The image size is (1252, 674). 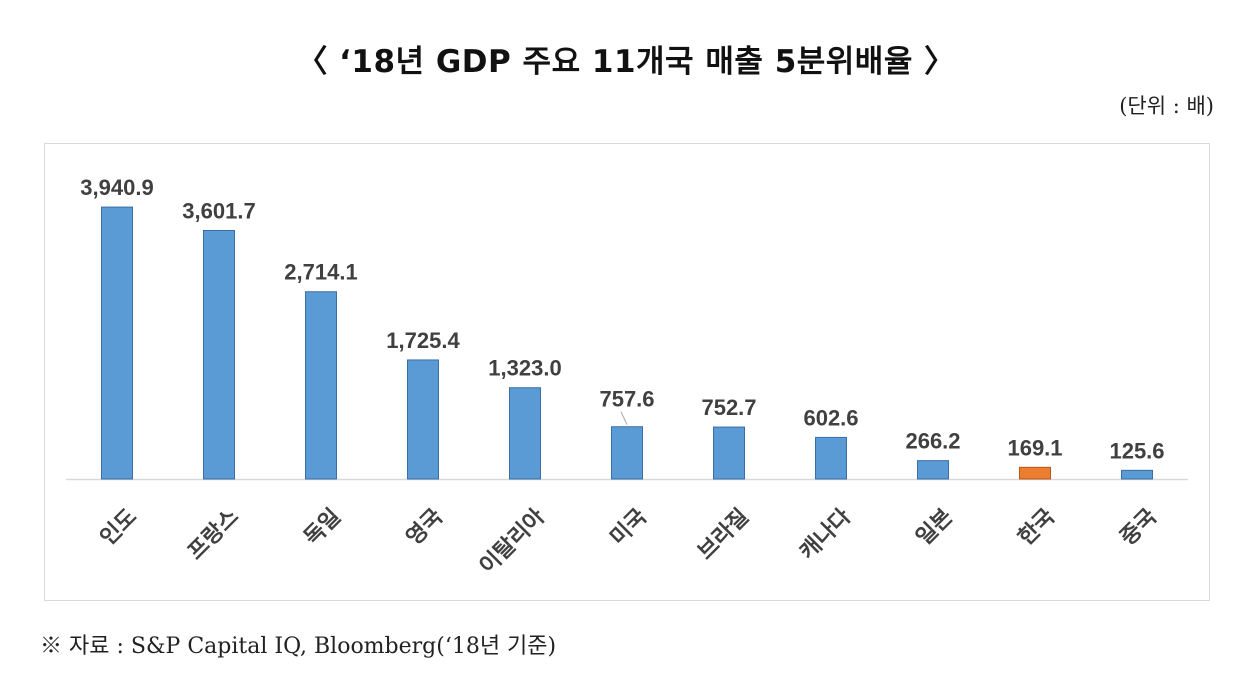 What do you see at coordinates (425, 527) in the screenshot?
I see `category-label-4: 영국` at bounding box center [425, 527].